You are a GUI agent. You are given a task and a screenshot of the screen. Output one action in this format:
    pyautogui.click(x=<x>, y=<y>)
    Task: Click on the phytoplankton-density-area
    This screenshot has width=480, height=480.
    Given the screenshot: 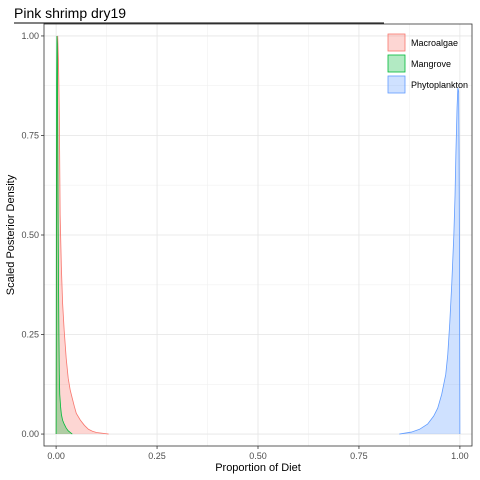 What is the action you would take?
    pyautogui.click(x=429, y=261)
    